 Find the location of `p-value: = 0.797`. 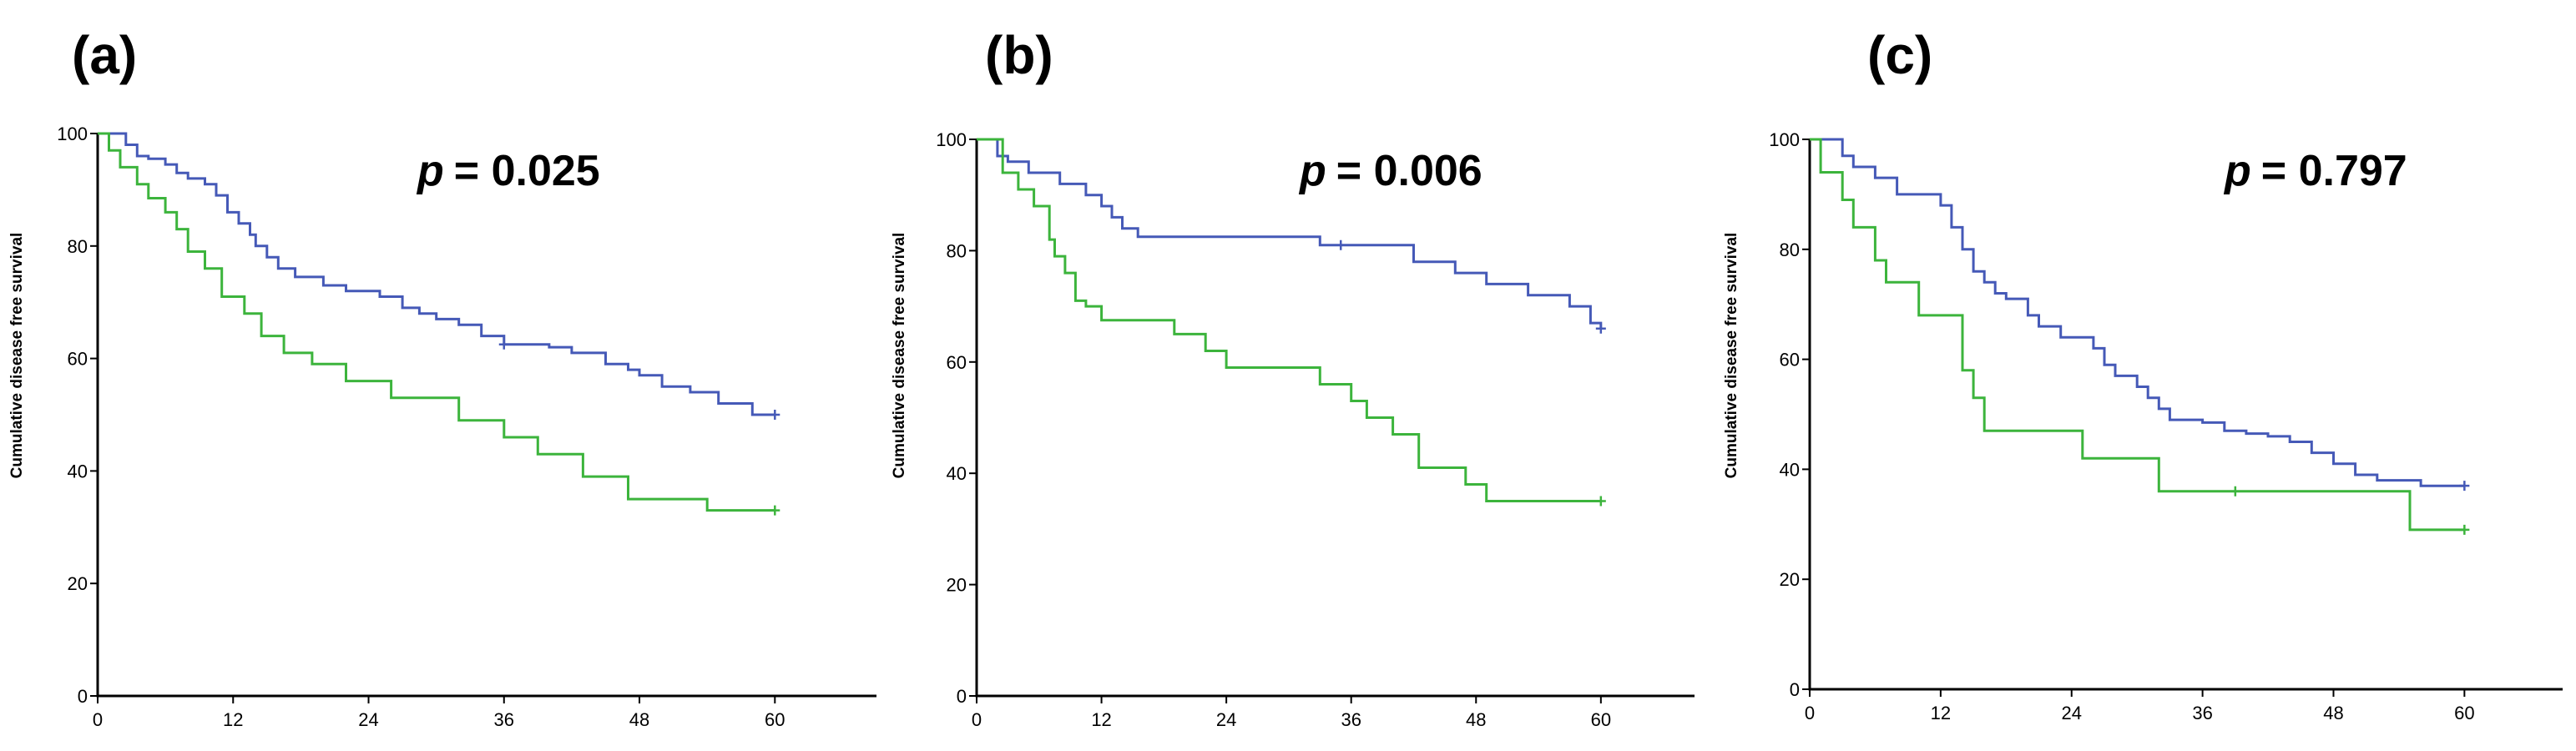

p-value: = 0.797 is located at coordinates (2334, 171).